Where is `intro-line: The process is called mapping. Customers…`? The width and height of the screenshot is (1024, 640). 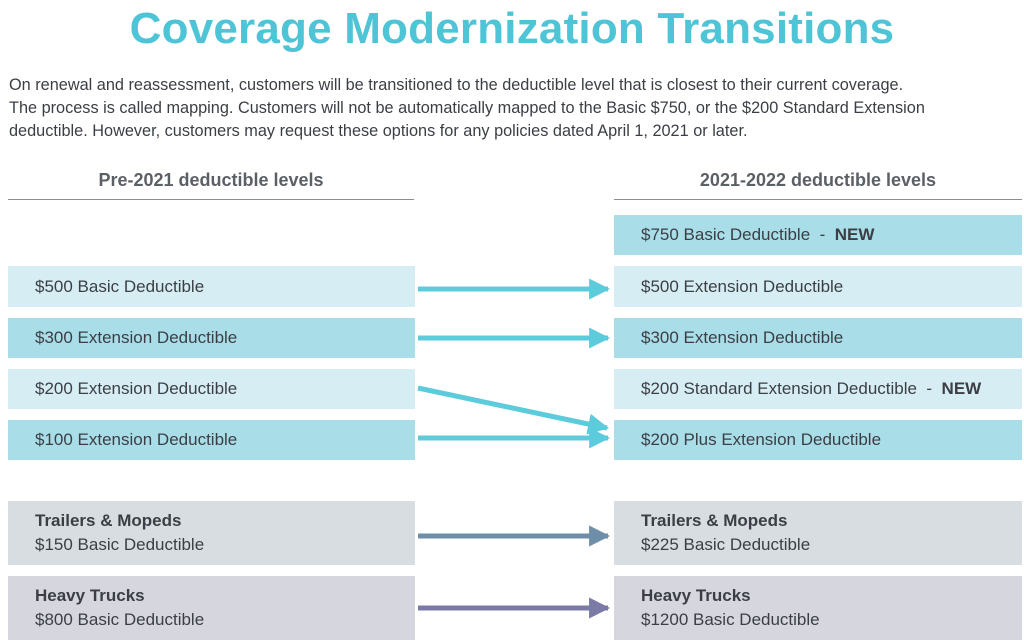 intro-line: The process is called mapping. Customers… is located at coordinates (467, 108).